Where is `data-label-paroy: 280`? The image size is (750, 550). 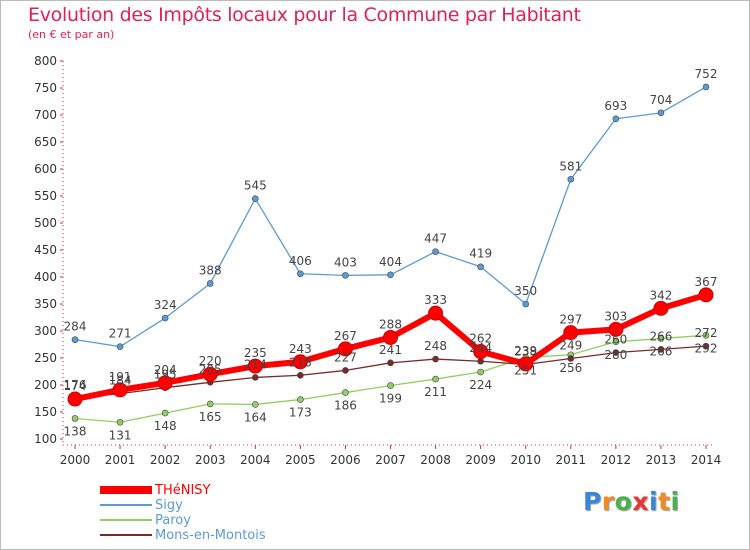
data-label-paroy: 280 is located at coordinates (615, 355).